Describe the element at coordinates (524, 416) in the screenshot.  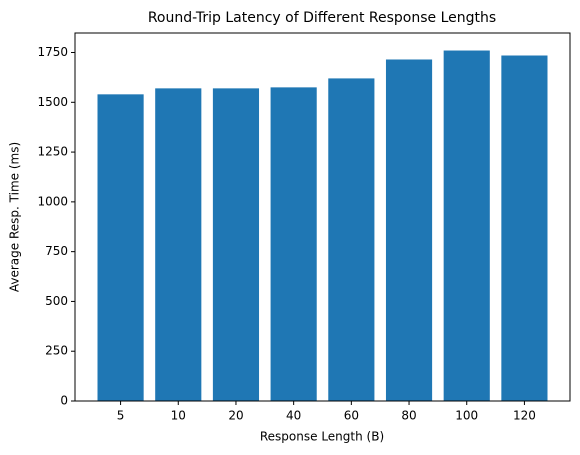
I see `x-tick-label: 120` at that location.